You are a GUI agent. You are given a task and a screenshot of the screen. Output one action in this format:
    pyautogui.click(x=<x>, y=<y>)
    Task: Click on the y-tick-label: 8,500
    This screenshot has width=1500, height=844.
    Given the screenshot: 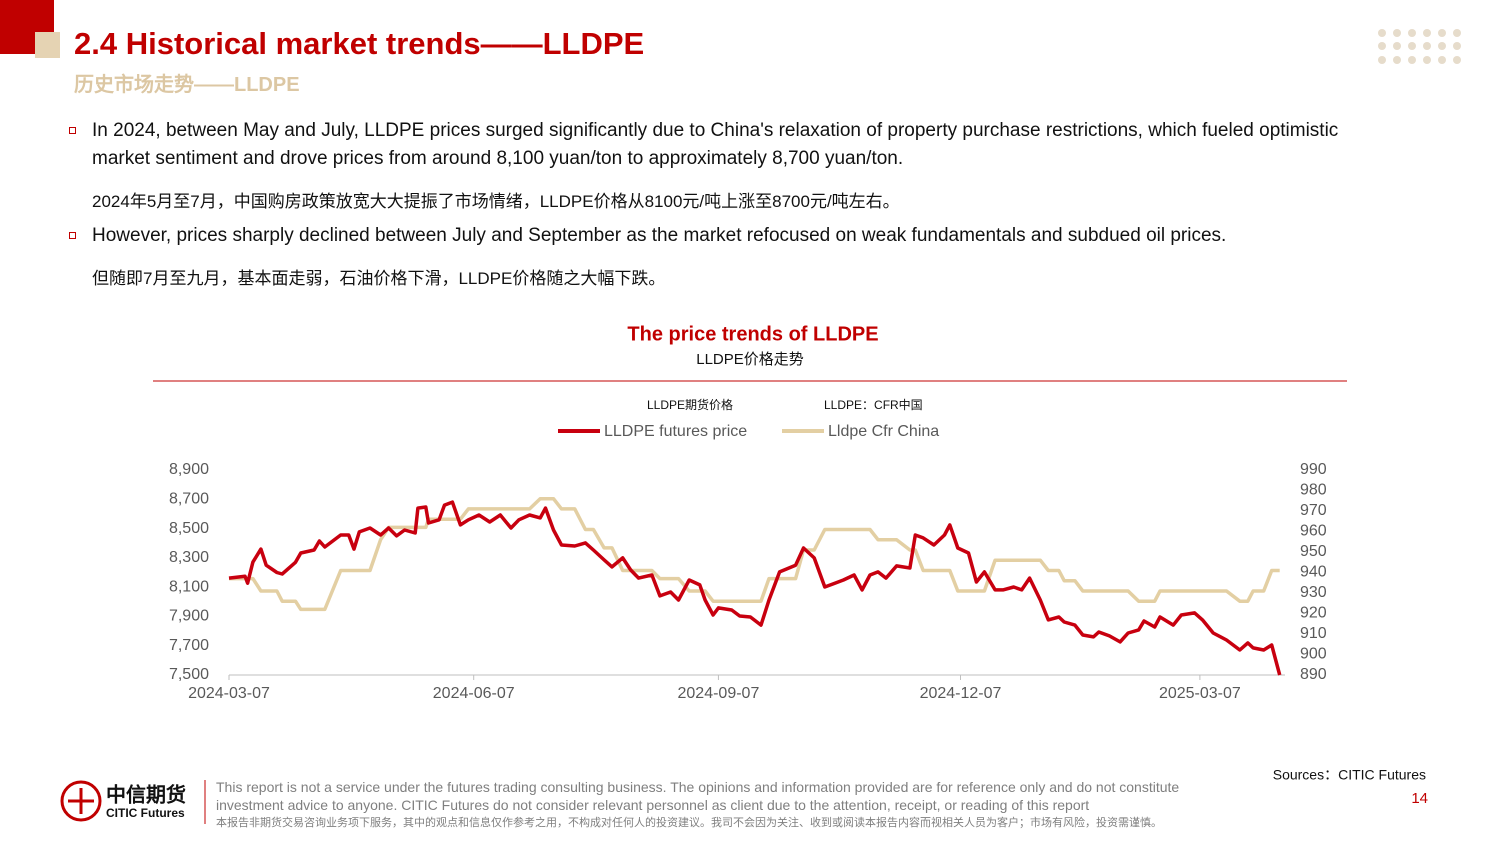 What is the action you would take?
    pyautogui.click(x=189, y=528)
    